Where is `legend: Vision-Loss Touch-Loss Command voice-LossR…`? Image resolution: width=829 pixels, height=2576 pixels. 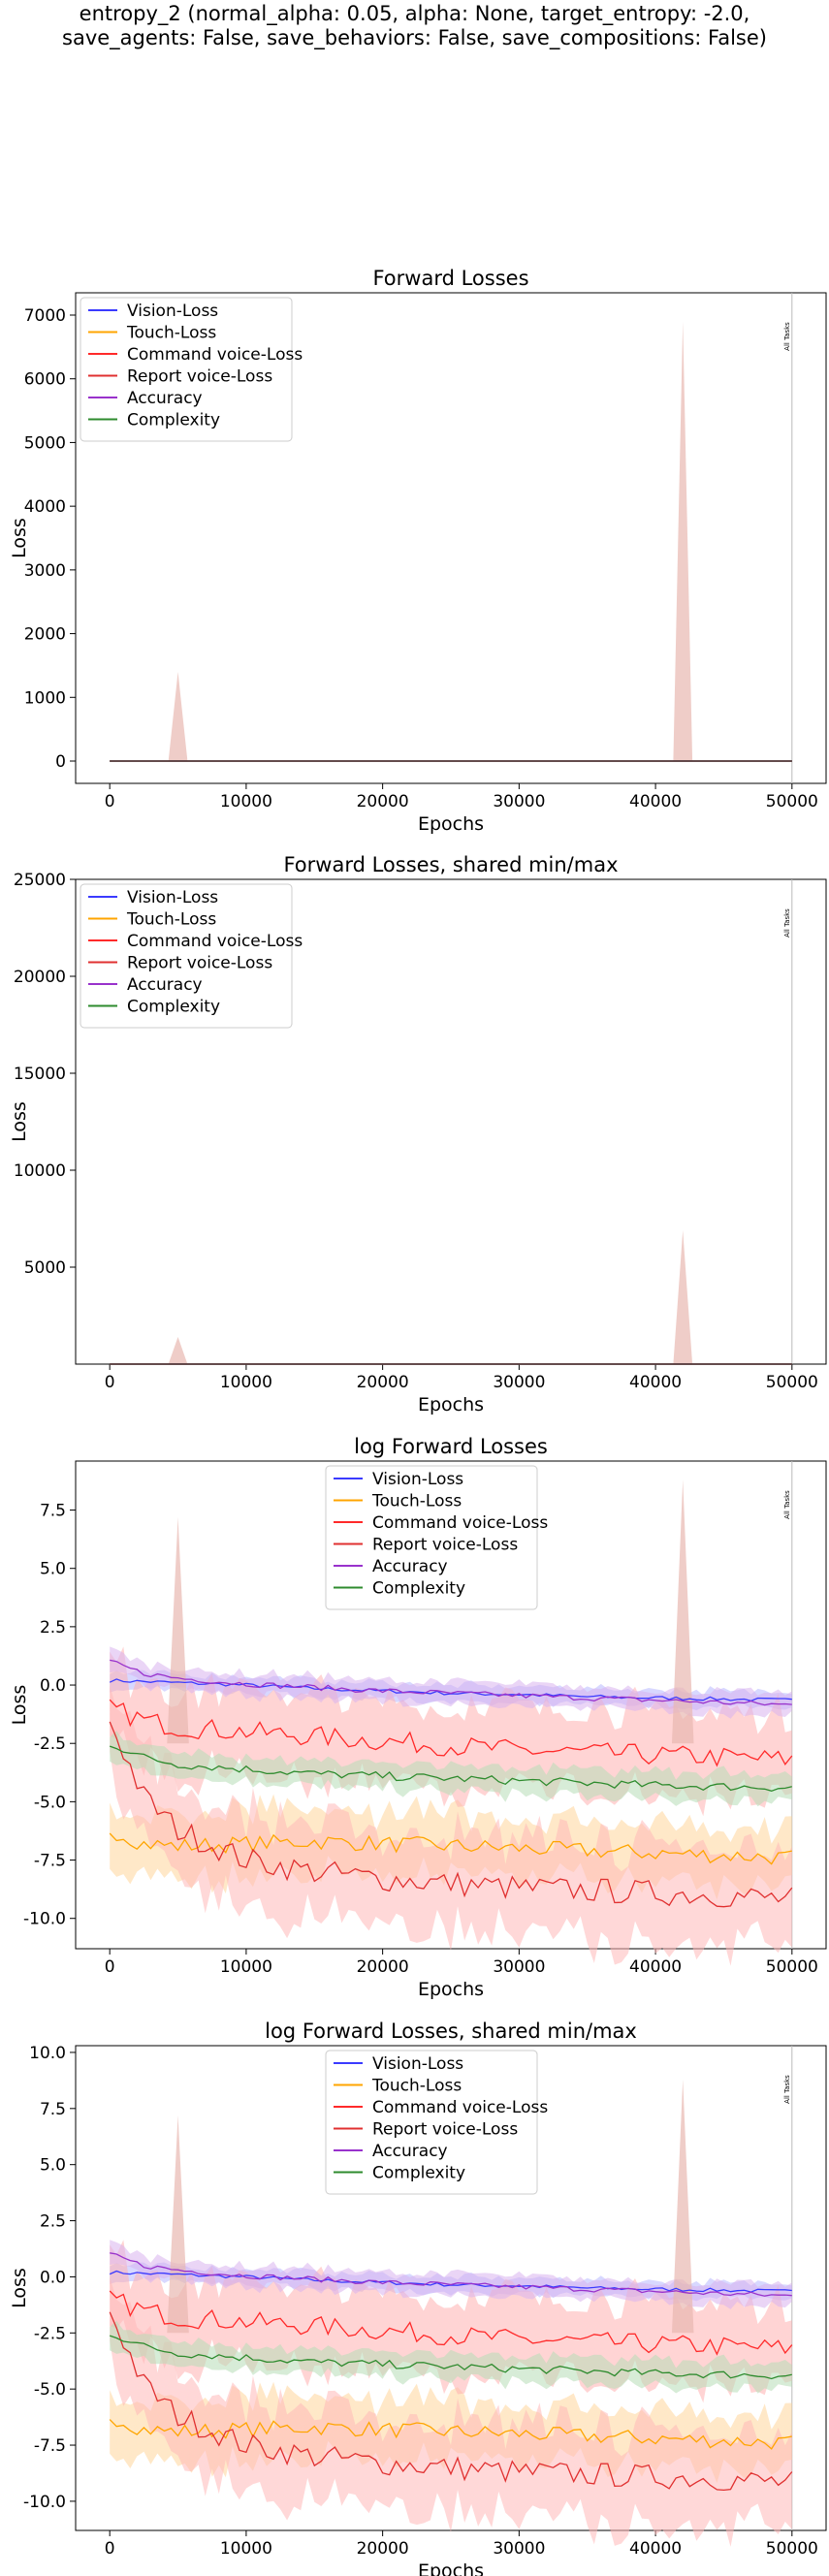
legend: Vision-Loss Touch-Loss Command voice-LossR… is located at coordinates (191, 369).